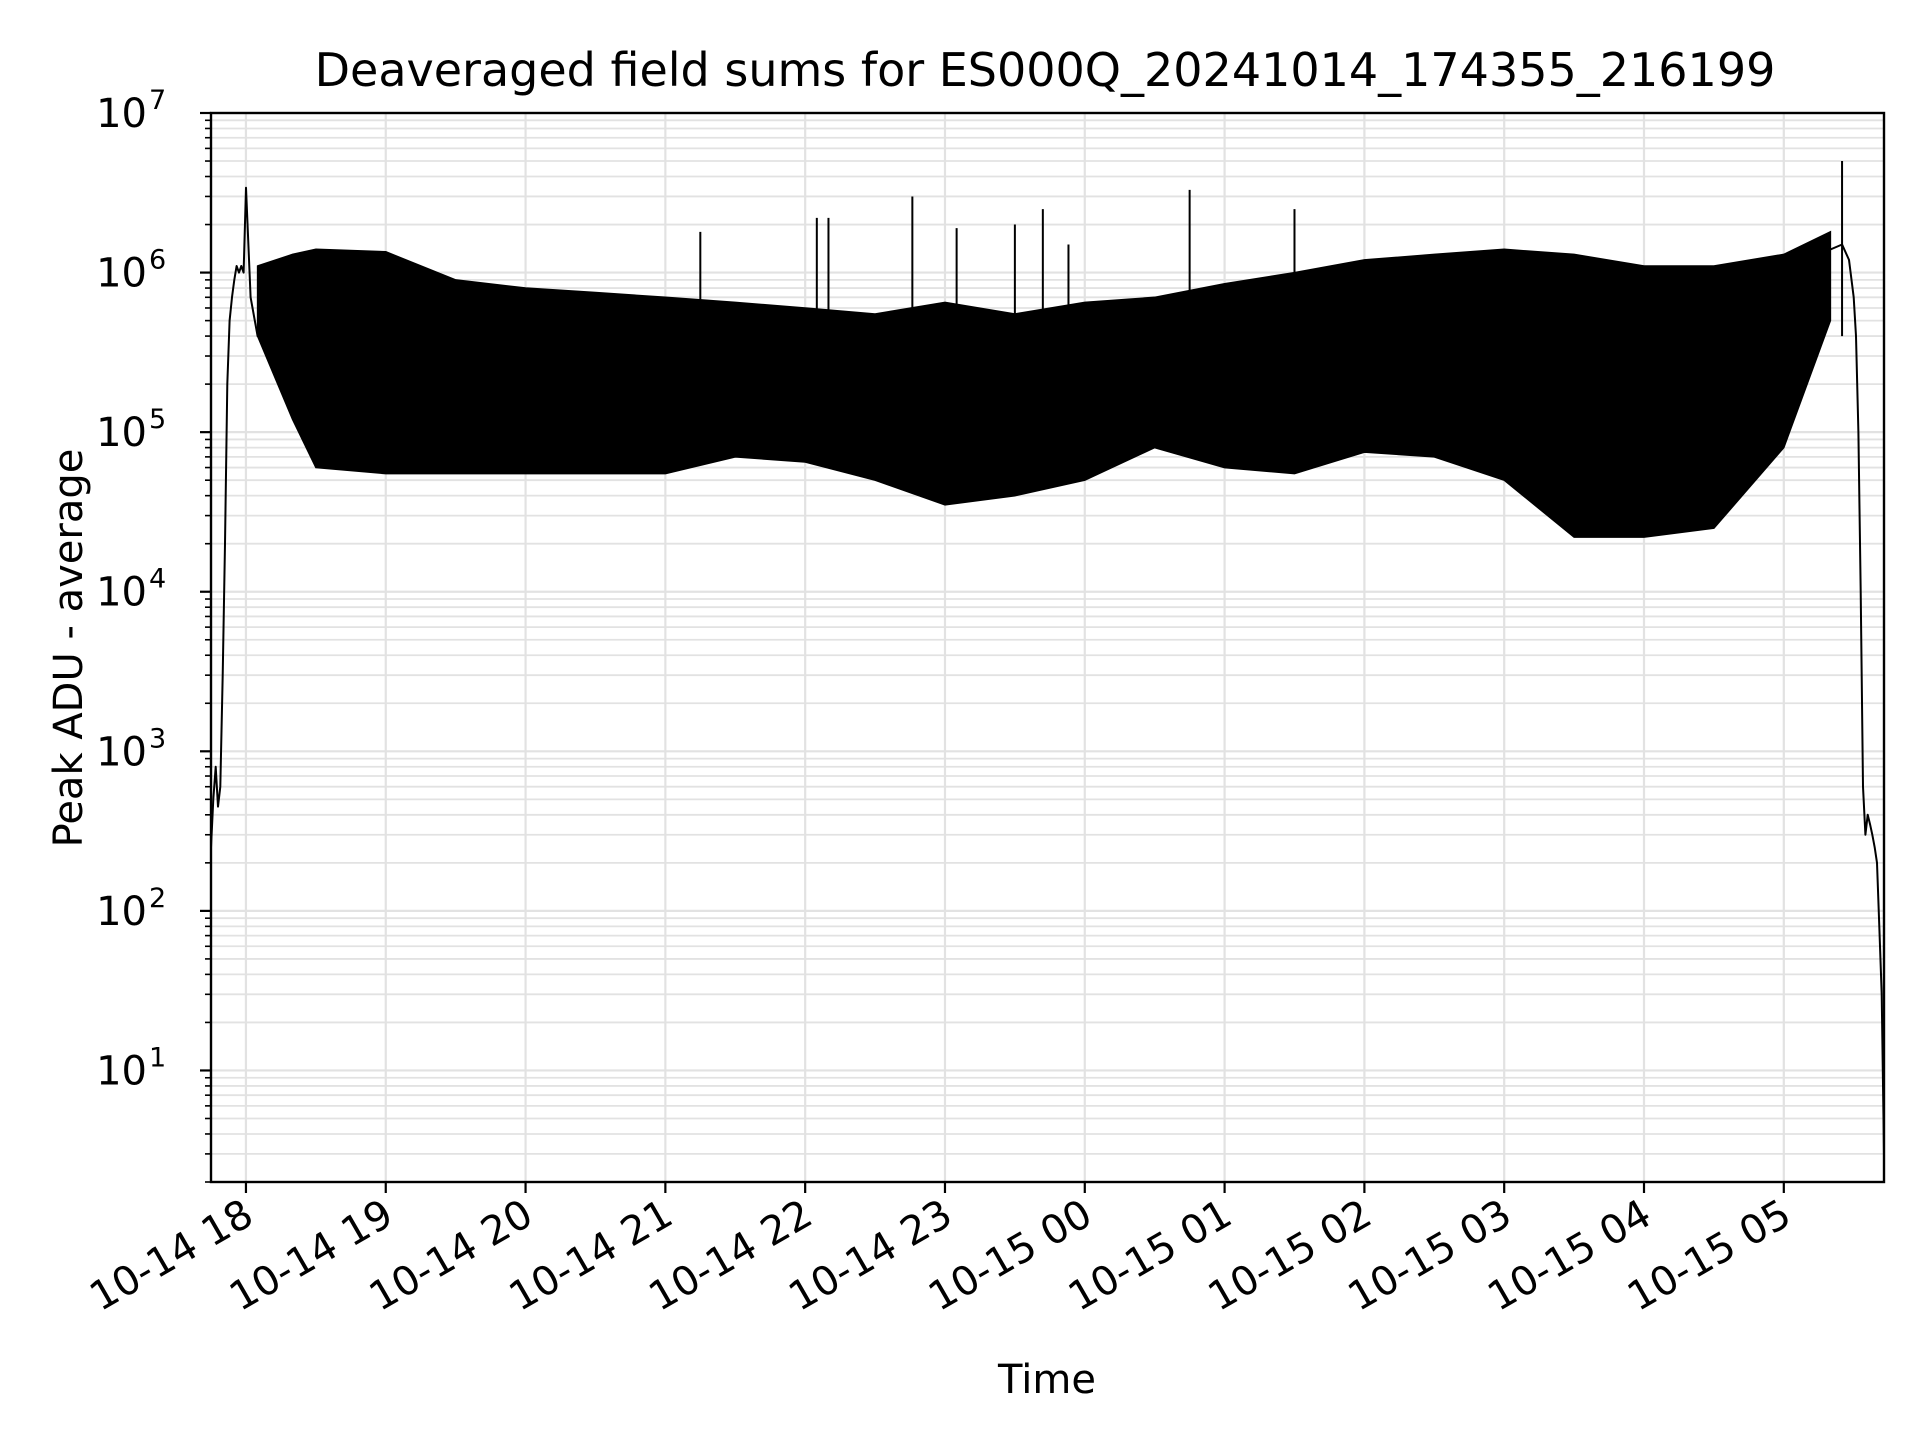 This screenshot has width=1920, height=1440. I want to click on y-tick-label-exponent: 6, so click(157, 260).